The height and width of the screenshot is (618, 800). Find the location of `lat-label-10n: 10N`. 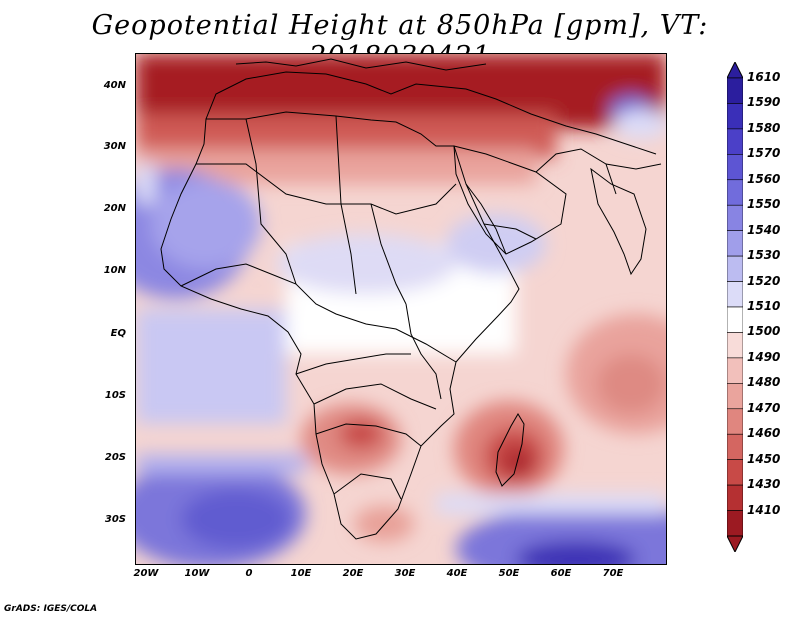

lat-label-10n: 10N is located at coordinates (114, 270).